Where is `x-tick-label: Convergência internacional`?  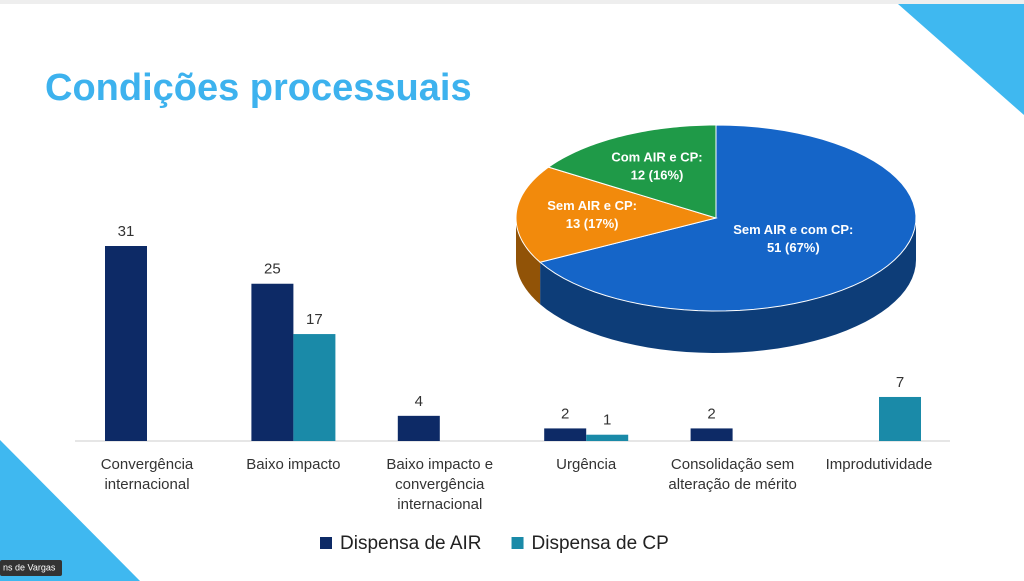
x-tick-label: Convergência internacional is located at coordinates (147, 474).